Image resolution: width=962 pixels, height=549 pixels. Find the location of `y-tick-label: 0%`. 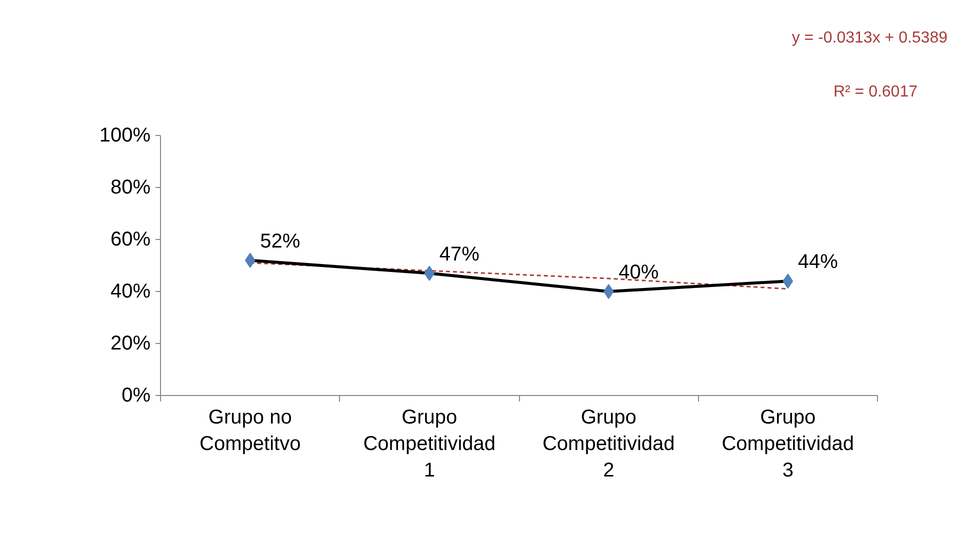

y-tick-label: 0% is located at coordinates (136, 395).